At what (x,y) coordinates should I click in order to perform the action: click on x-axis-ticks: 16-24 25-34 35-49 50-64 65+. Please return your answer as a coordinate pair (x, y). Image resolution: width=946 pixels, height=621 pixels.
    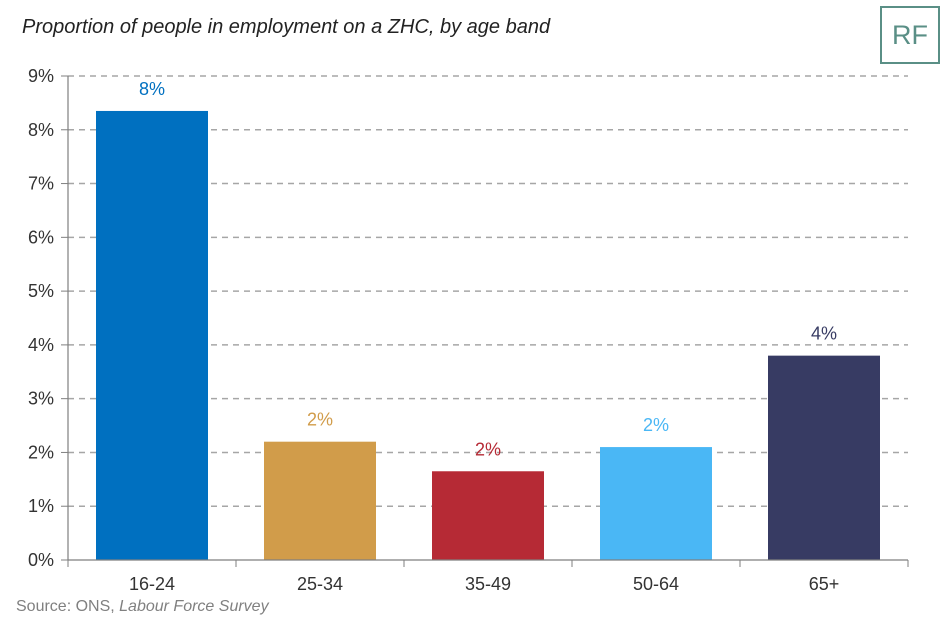
    Looking at the image, I should click on (488, 577).